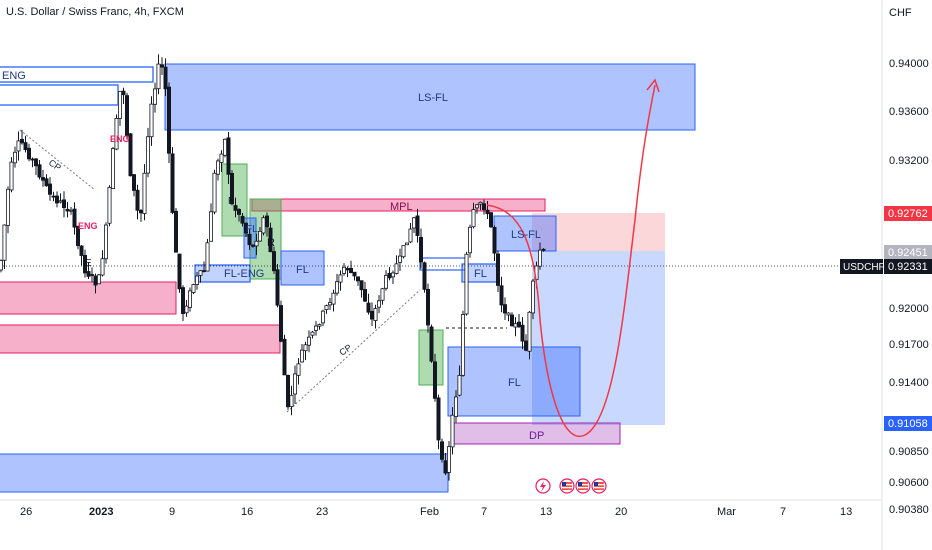 The height and width of the screenshot is (550, 932). I want to click on symbol-badge, so click(861, 266).